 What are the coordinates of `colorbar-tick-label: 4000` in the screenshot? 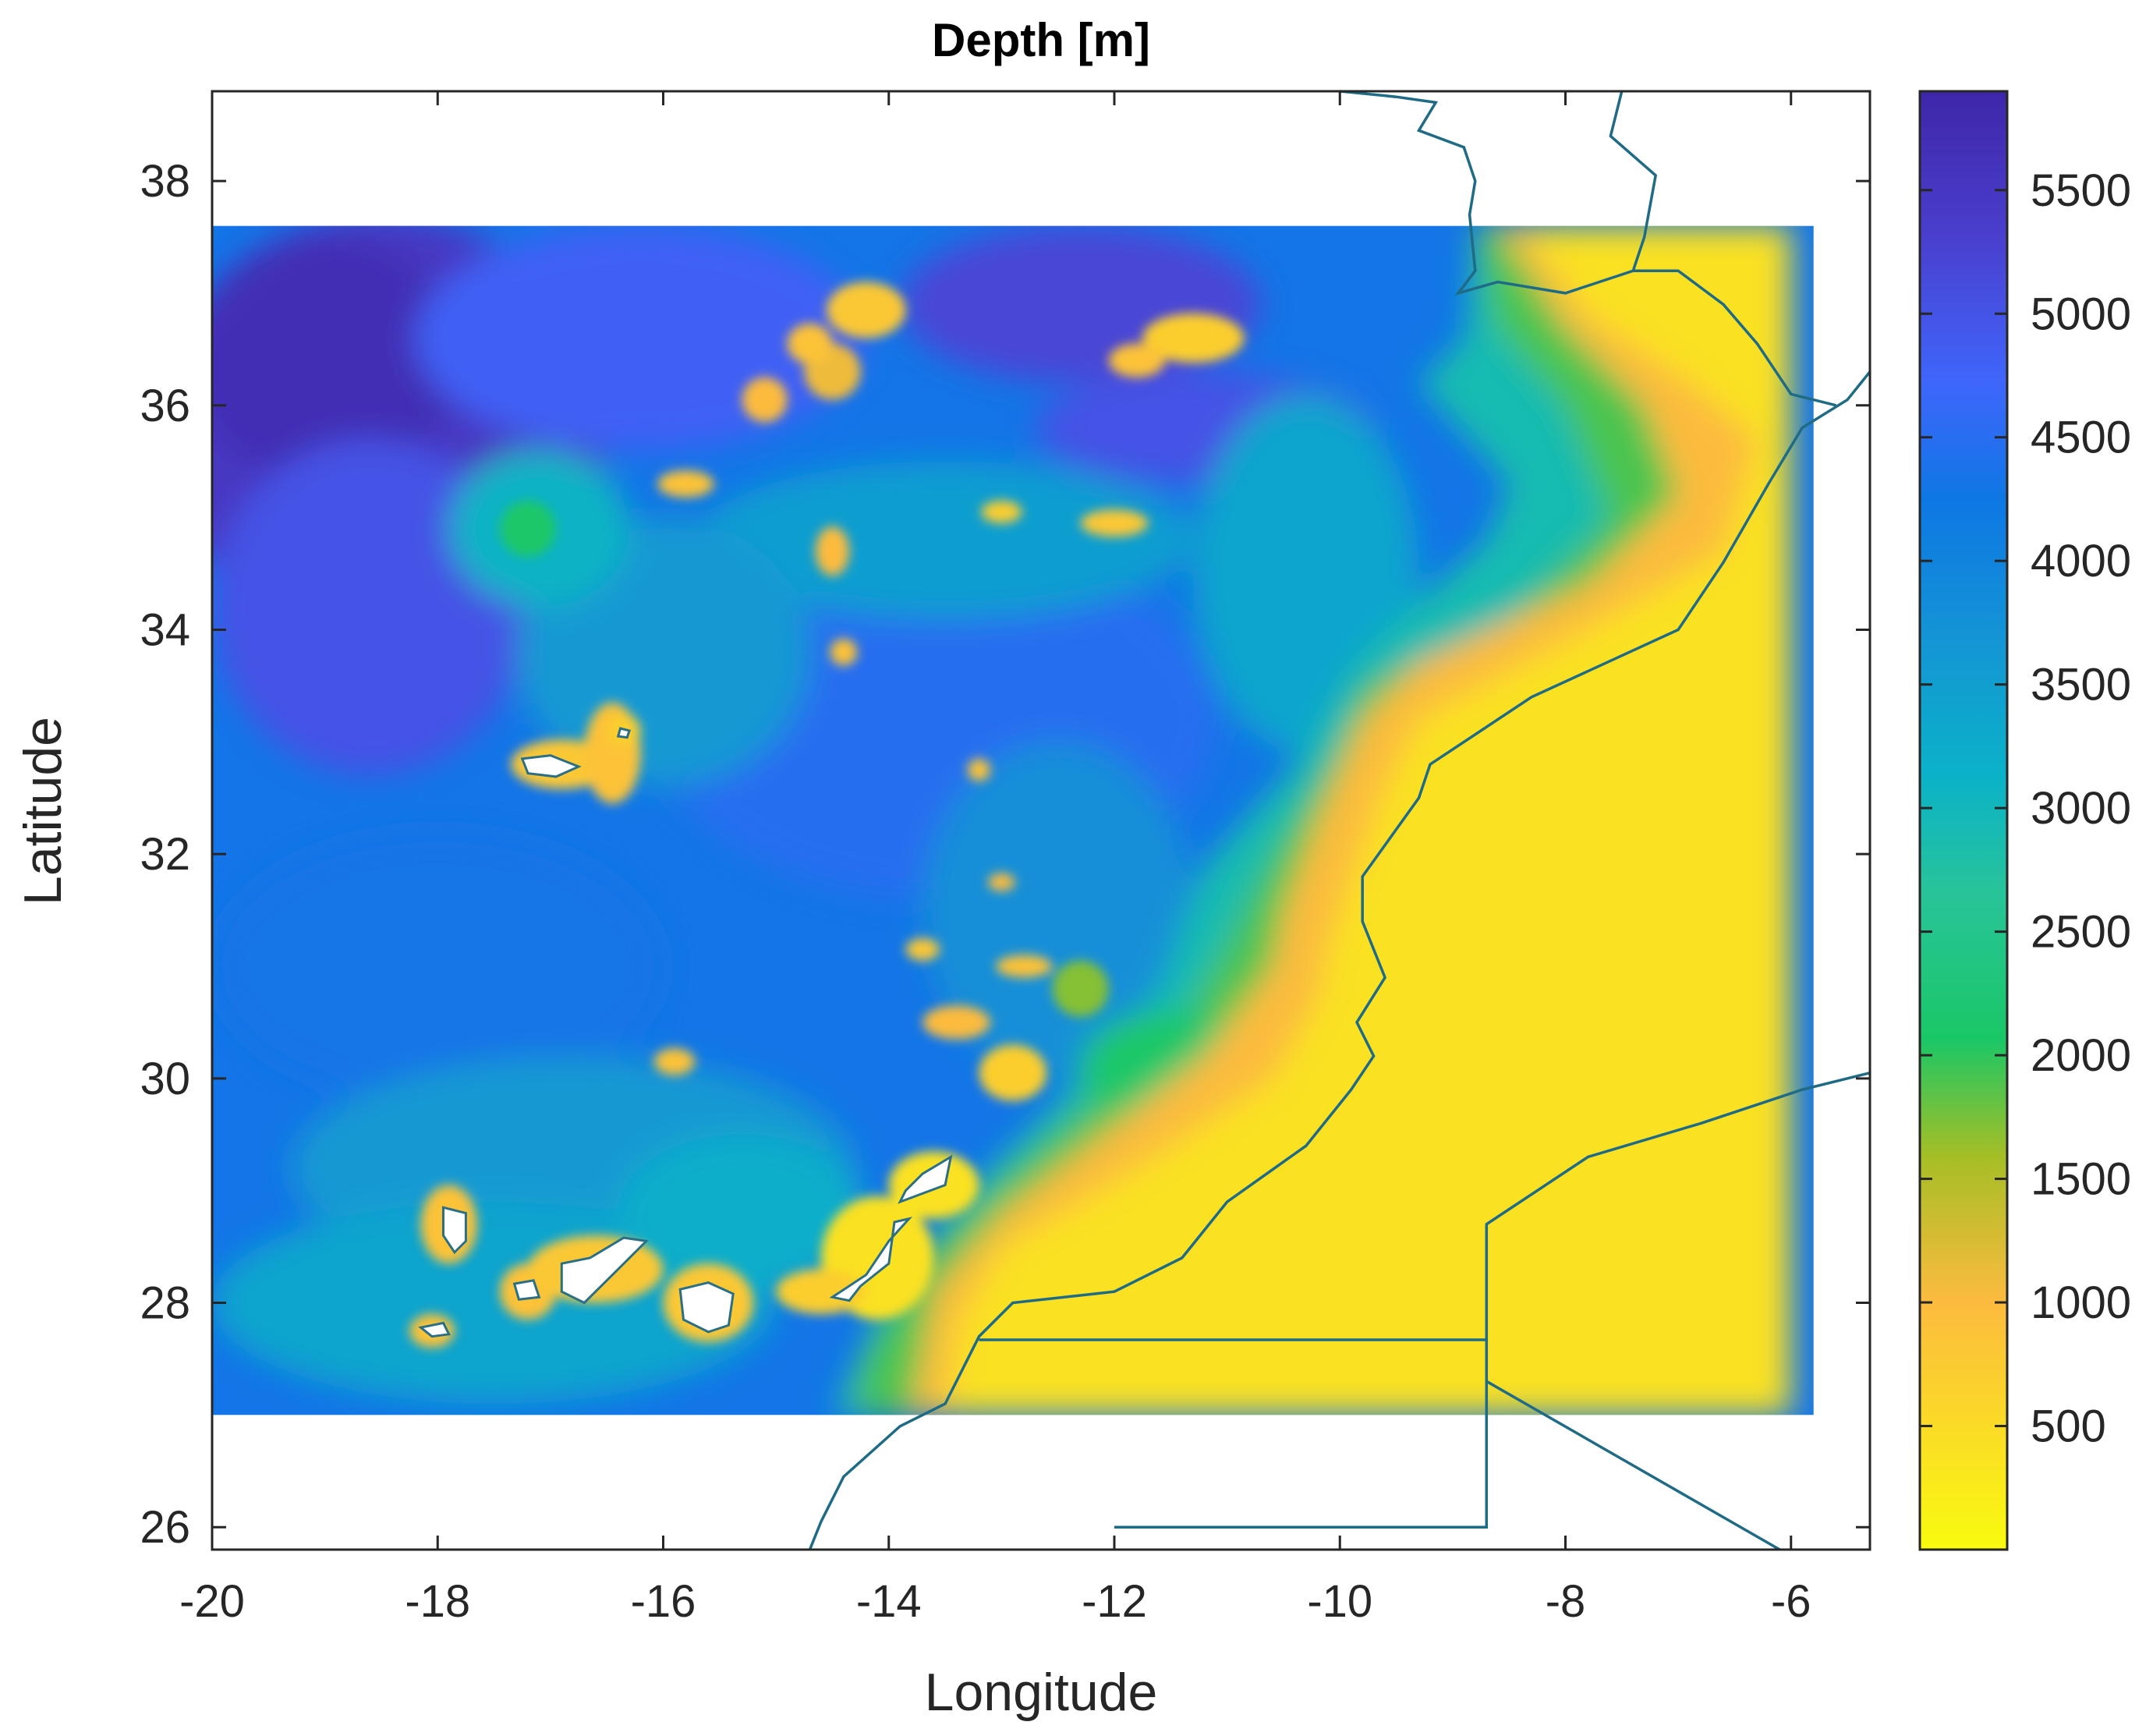 It's located at (2081, 561).